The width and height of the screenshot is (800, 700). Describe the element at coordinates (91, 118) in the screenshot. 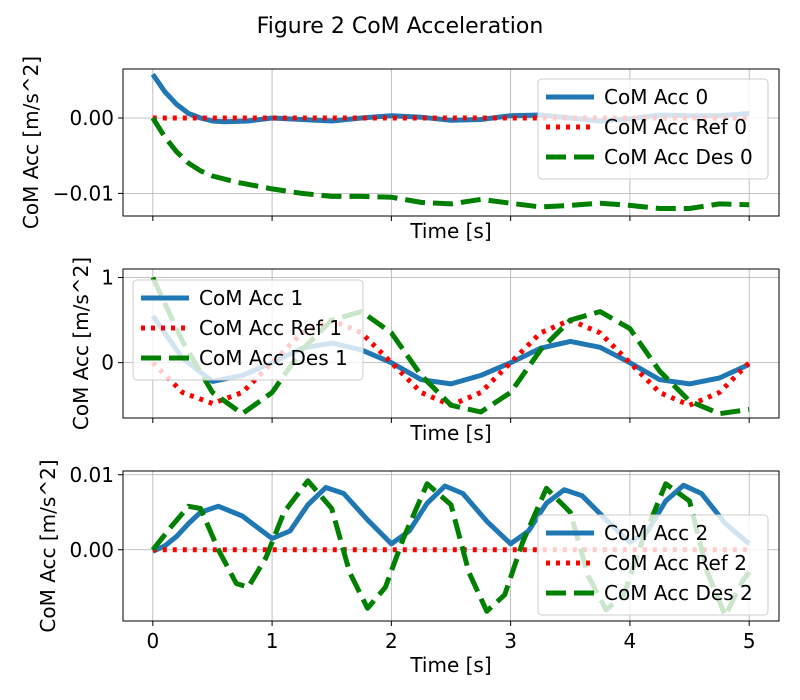

I see `y-tick-label-1: 0.00` at that location.